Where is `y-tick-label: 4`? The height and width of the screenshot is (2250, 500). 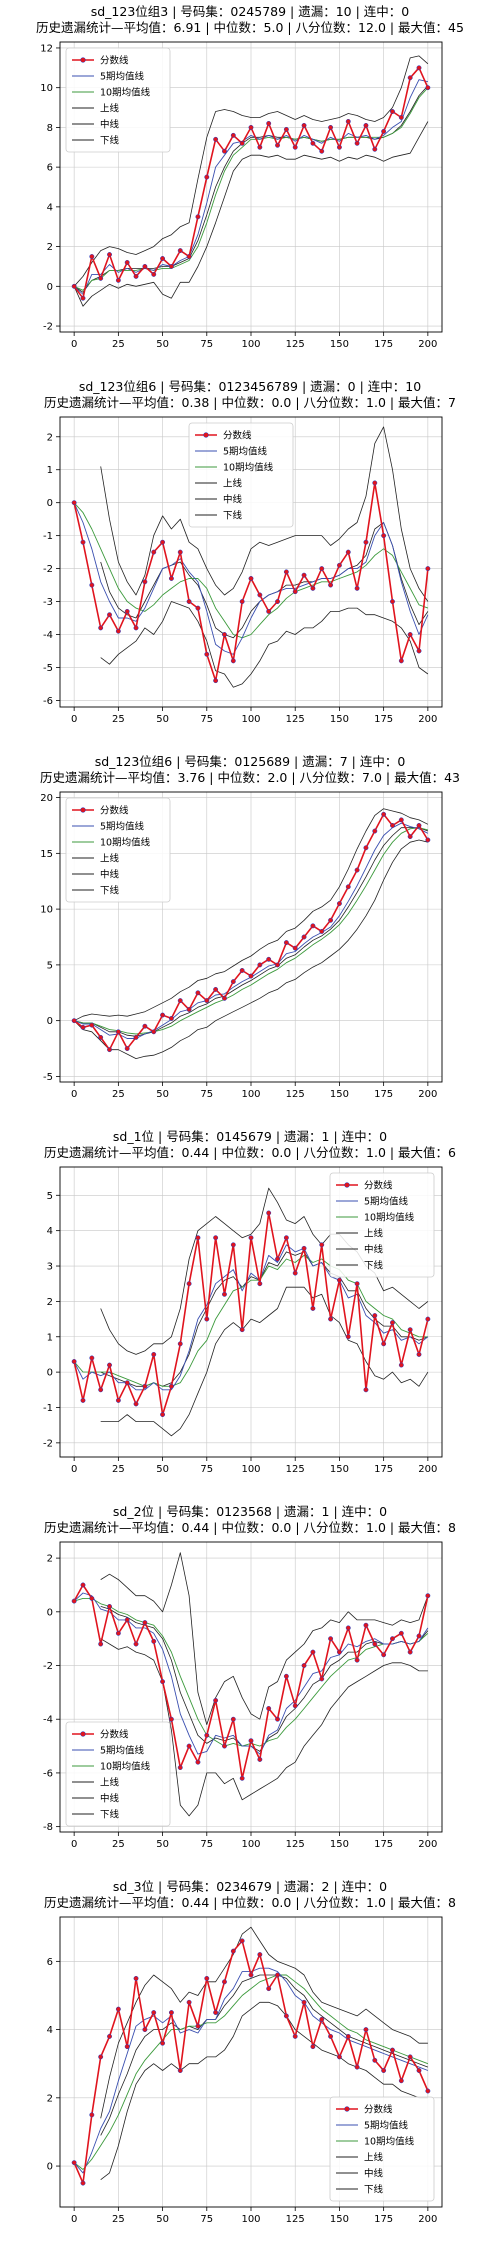
y-tick-label: 4 is located at coordinates (50, 1231).